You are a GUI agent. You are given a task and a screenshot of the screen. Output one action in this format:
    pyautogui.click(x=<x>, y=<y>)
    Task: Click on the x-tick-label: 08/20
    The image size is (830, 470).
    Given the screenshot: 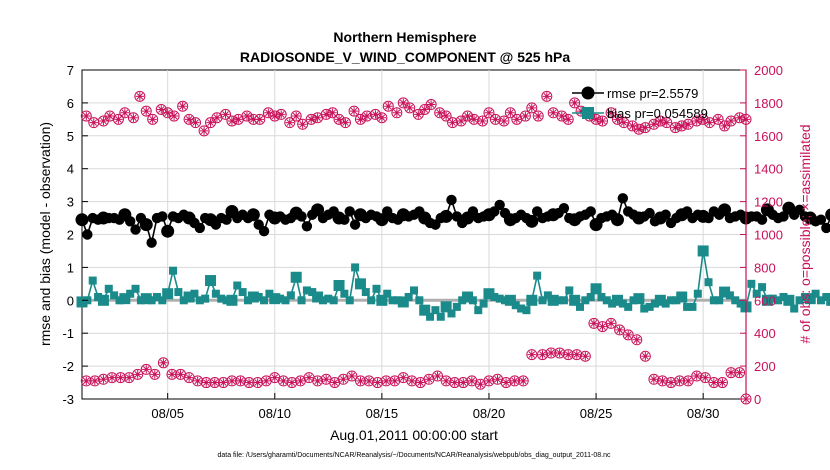 What is the action you would take?
    pyautogui.click(x=489, y=413)
    